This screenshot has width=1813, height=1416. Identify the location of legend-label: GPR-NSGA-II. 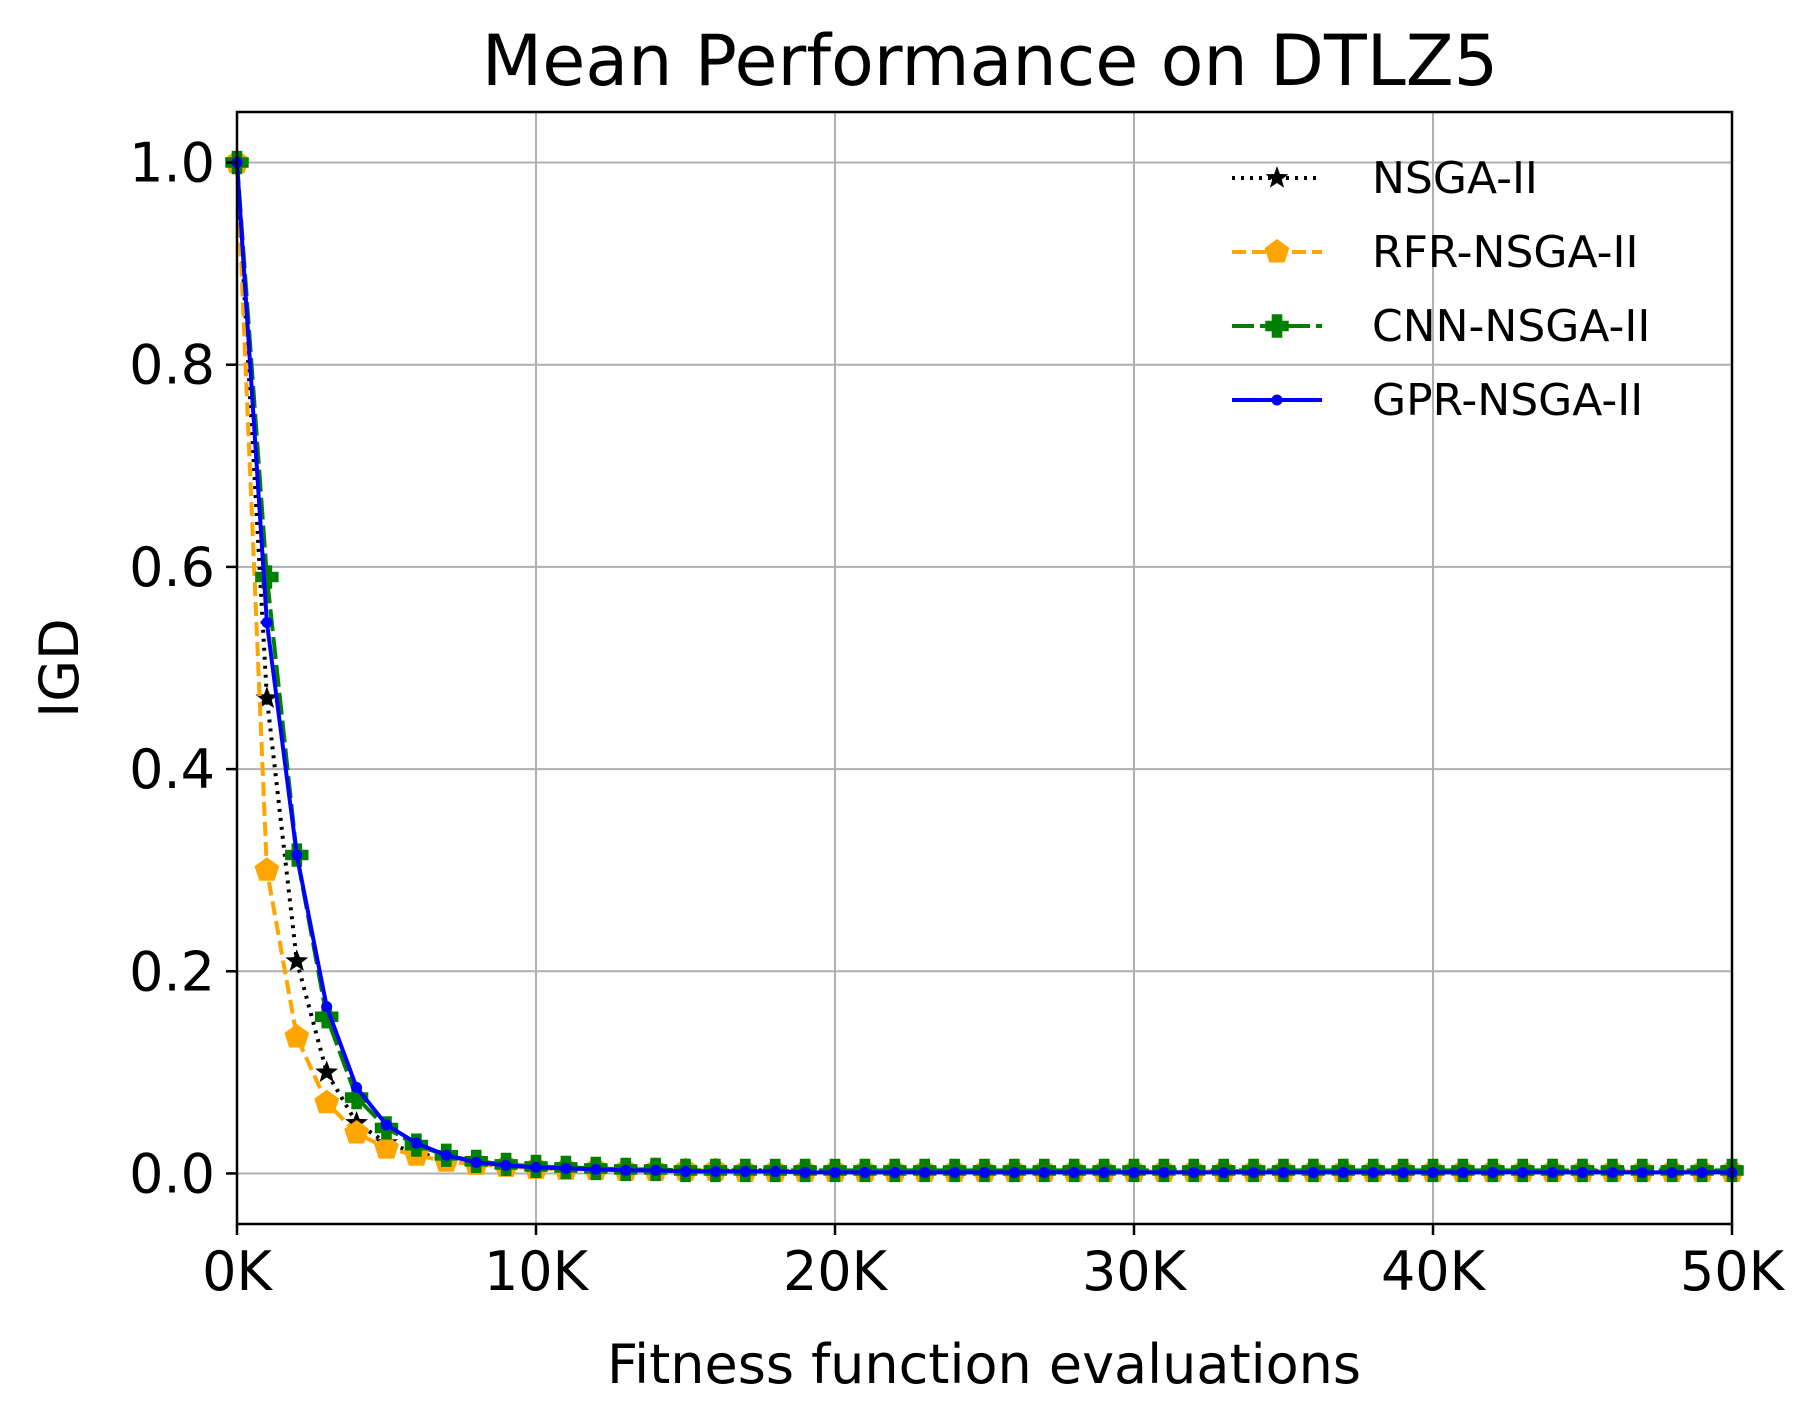
(1507, 400).